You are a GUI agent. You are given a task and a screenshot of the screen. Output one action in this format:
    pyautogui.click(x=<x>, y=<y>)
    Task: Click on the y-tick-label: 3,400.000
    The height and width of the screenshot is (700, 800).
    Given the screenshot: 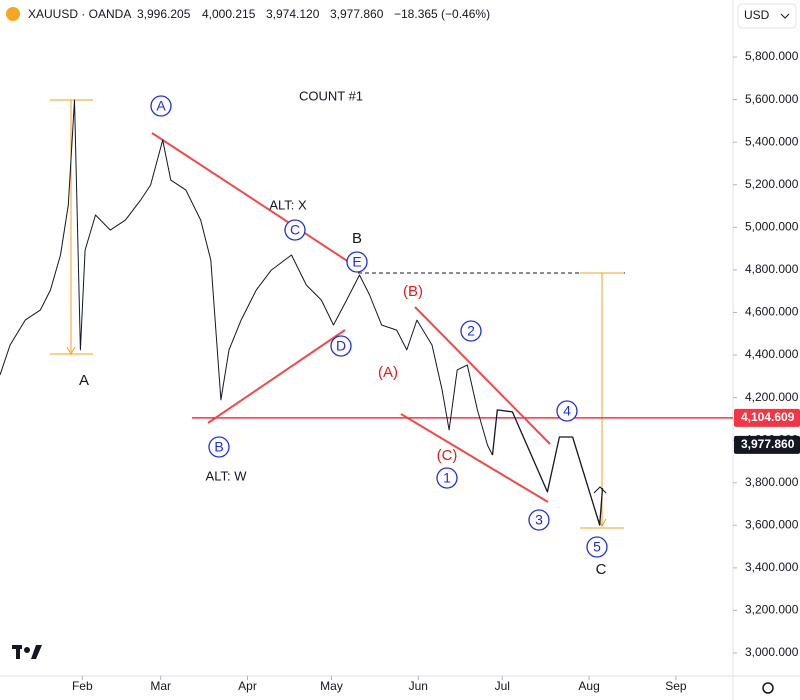 What is the action you would take?
    pyautogui.click(x=772, y=567)
    